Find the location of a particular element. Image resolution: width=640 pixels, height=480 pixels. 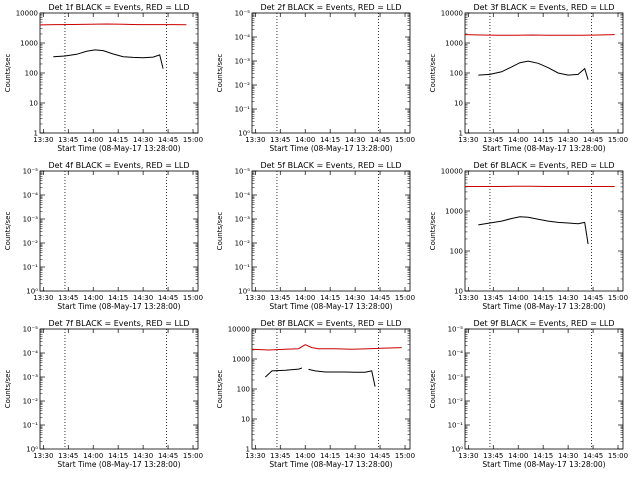

chart-title: Det 4f BLACK = Events, RED = LLD is located at coordinates (118, 165).